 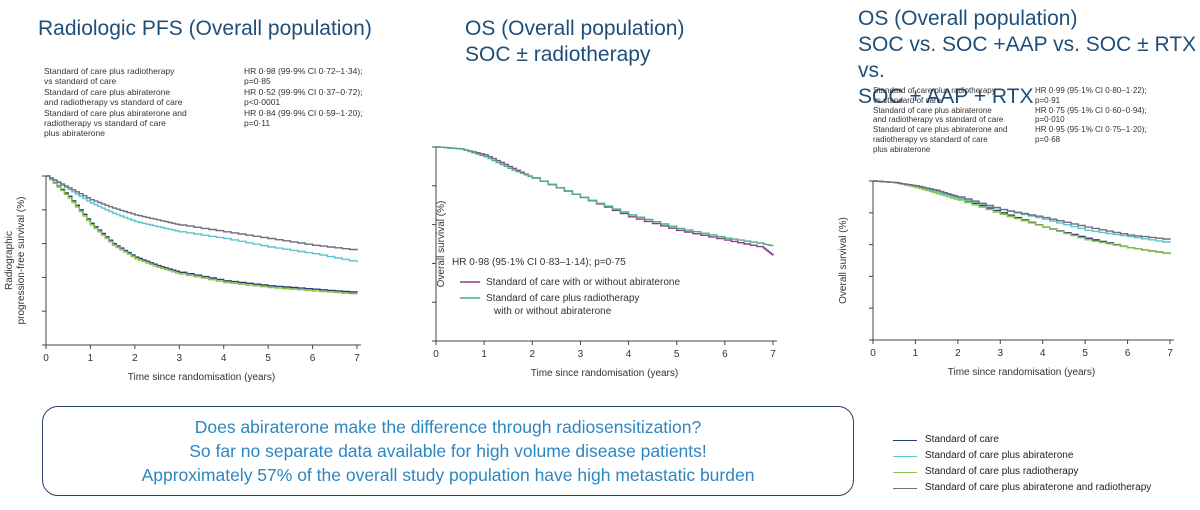 I want to click on stats-hr: p=0·11, so click(x=257, y=123).